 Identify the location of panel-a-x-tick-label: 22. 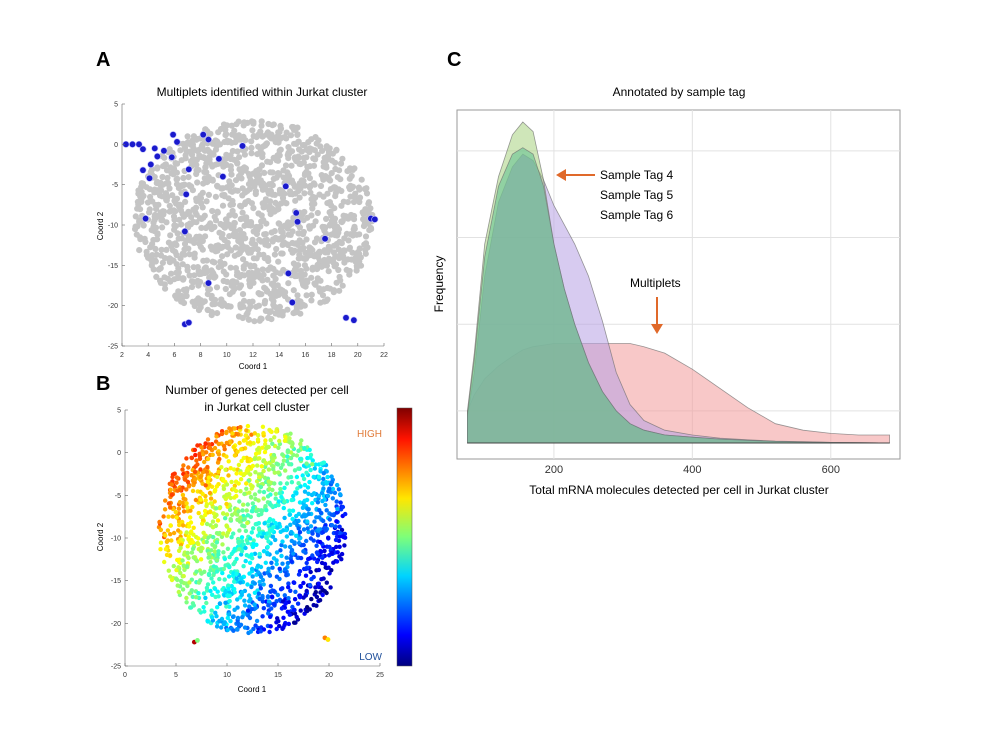
(384, 355).